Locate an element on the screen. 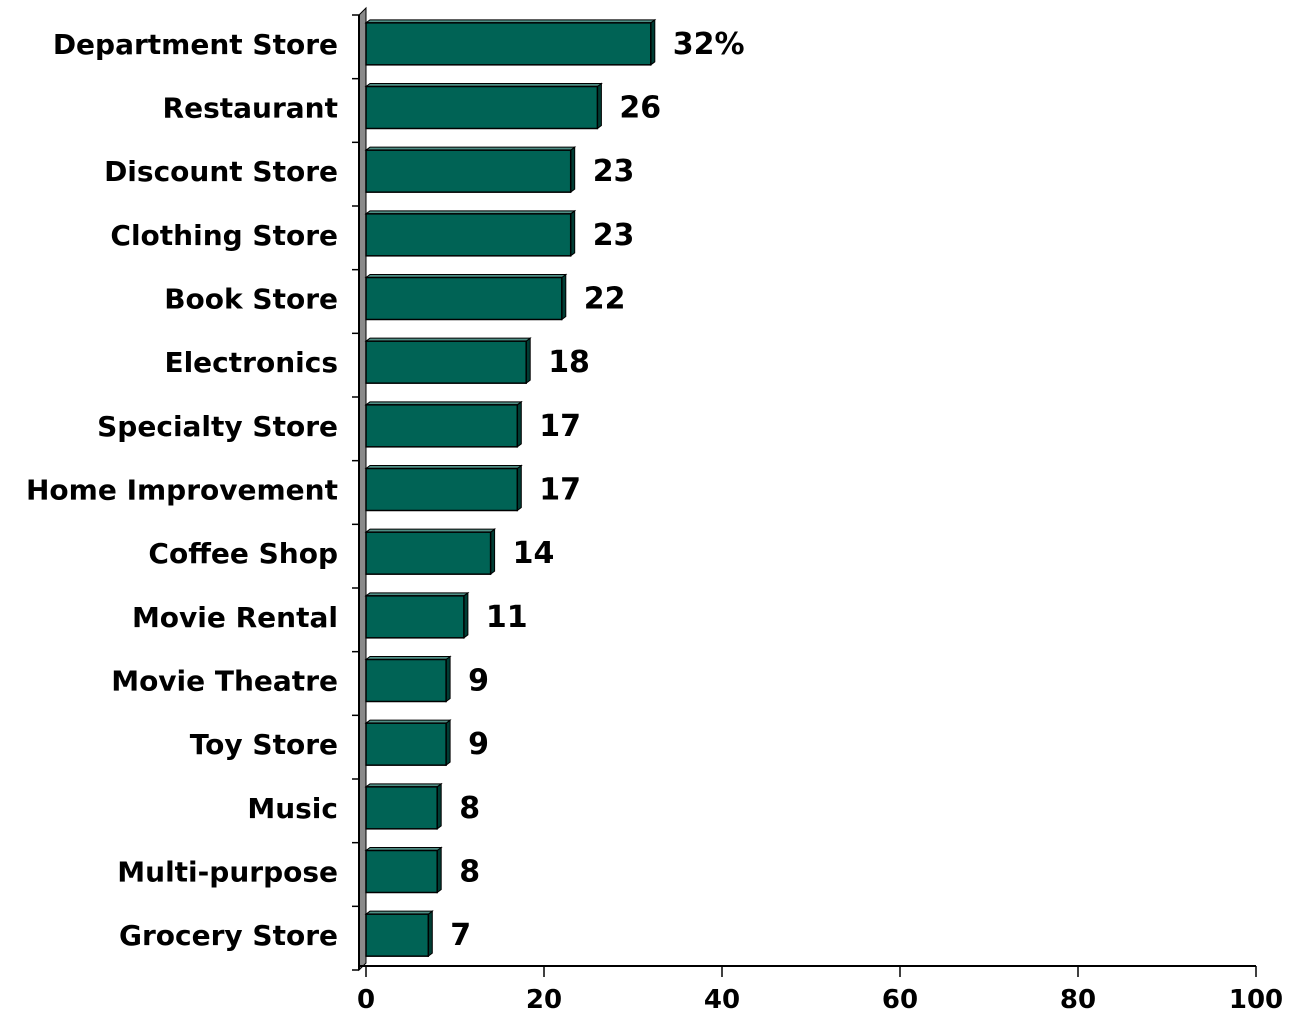 This screenshot has height=1017, width=1301. category-label-specialty-store: Specialty Store is located at coordinates (217, 426).